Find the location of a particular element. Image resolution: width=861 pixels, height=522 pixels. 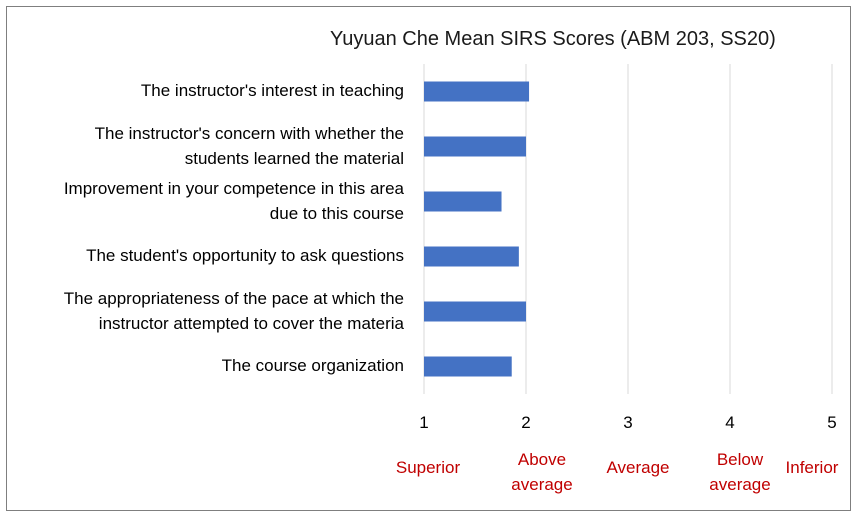

x-tick-label: 3 is located at coordinates (627, 422).